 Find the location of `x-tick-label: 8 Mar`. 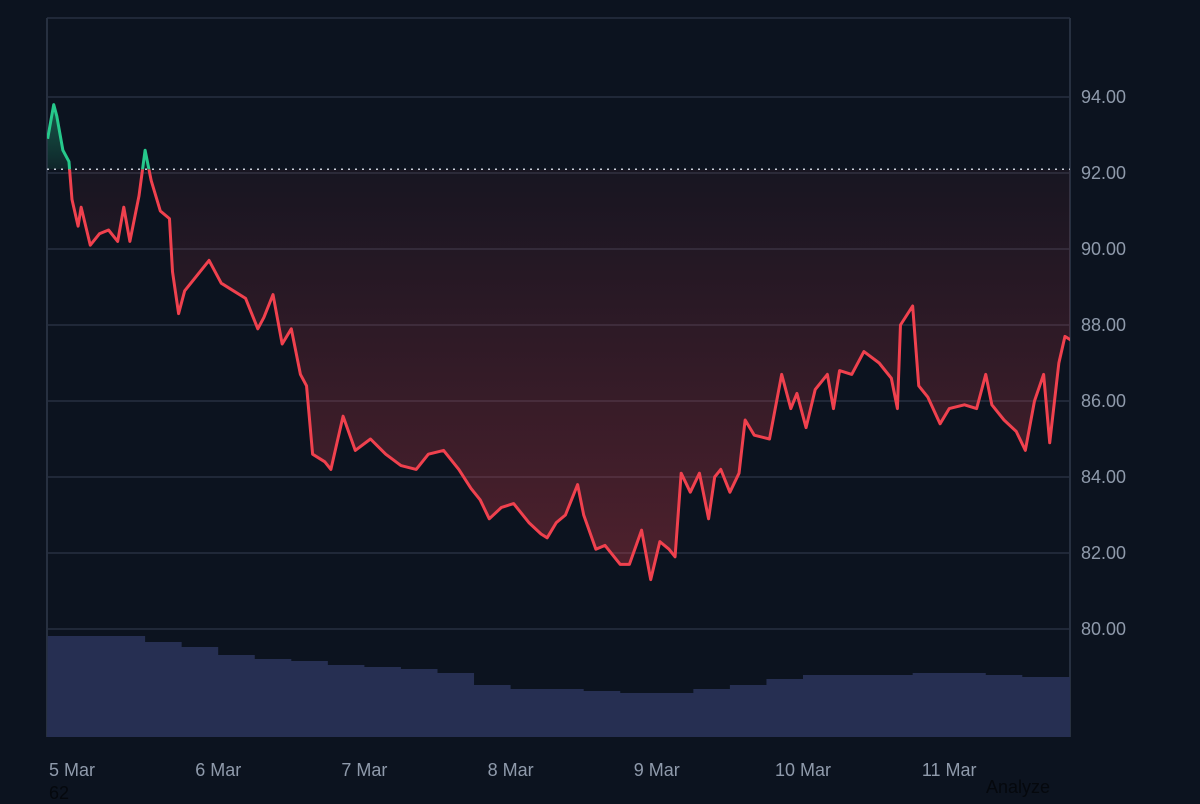

x-tick-label: 8 Mar is located at coordinates (511, 770).